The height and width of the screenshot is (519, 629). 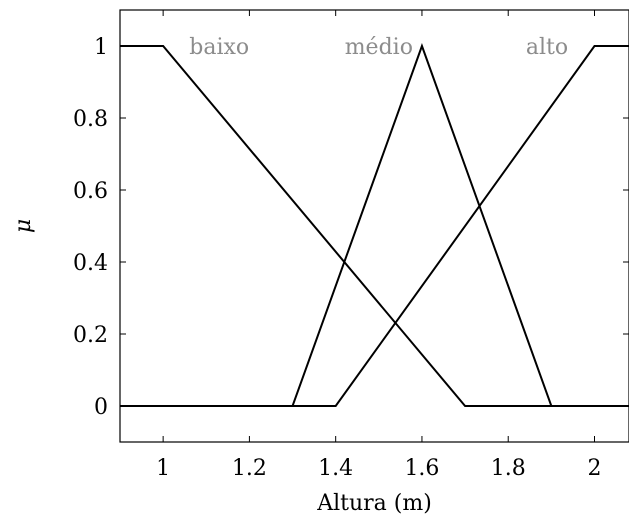 I want to click on x-tick-label: 1, so click(x=163, y=468).